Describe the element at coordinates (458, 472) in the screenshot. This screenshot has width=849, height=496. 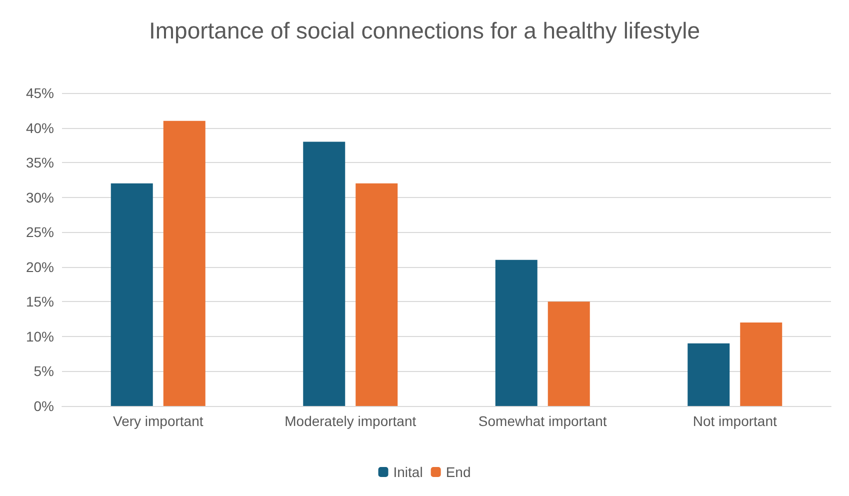
I see `legend-label: End` at that location.